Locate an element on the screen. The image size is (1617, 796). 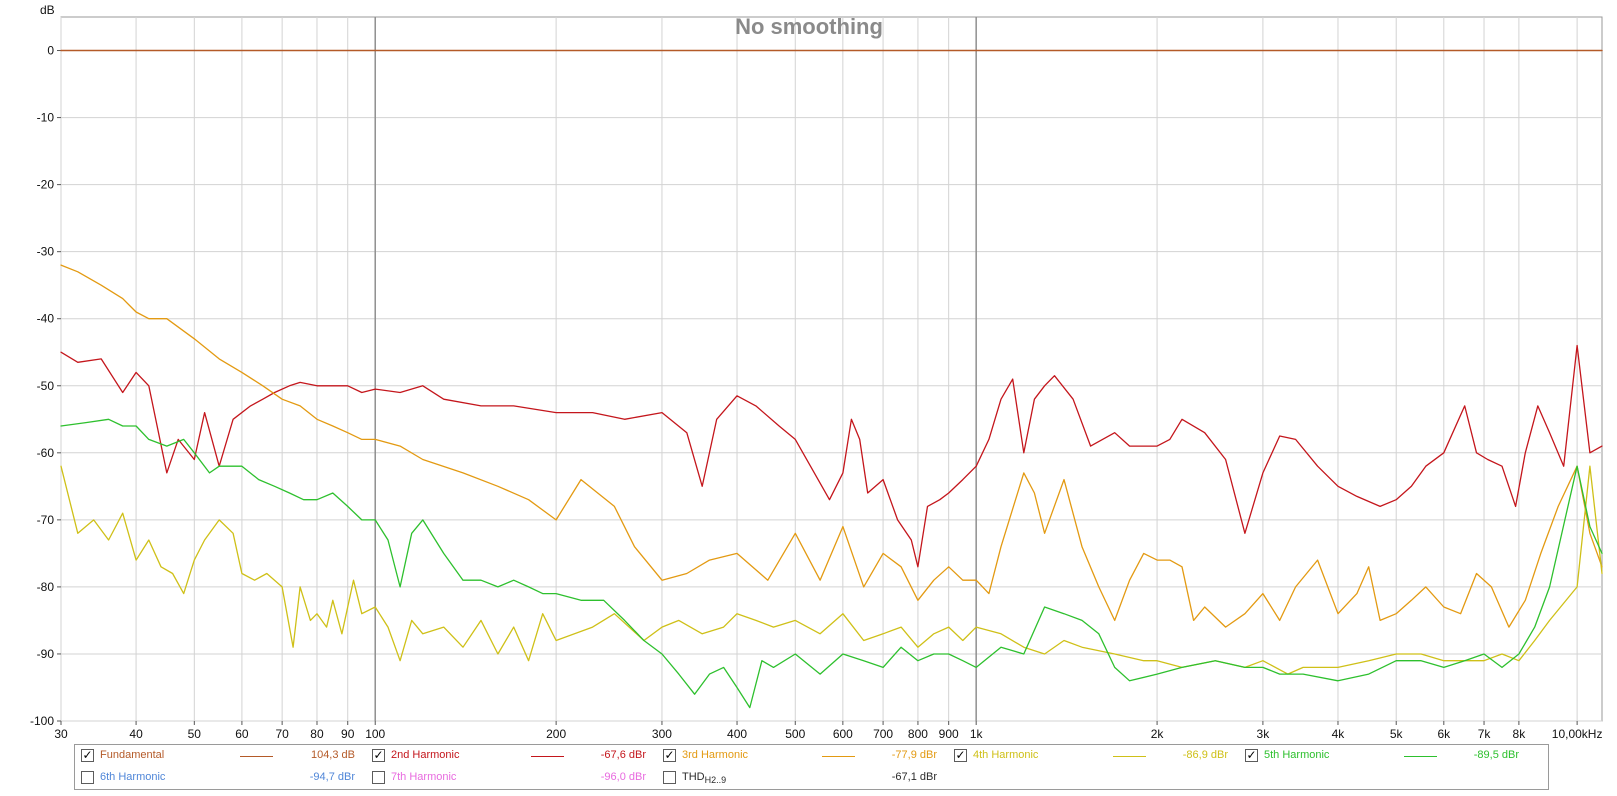
x-tick-label-8: 200 is located at coordinates (556, 734).